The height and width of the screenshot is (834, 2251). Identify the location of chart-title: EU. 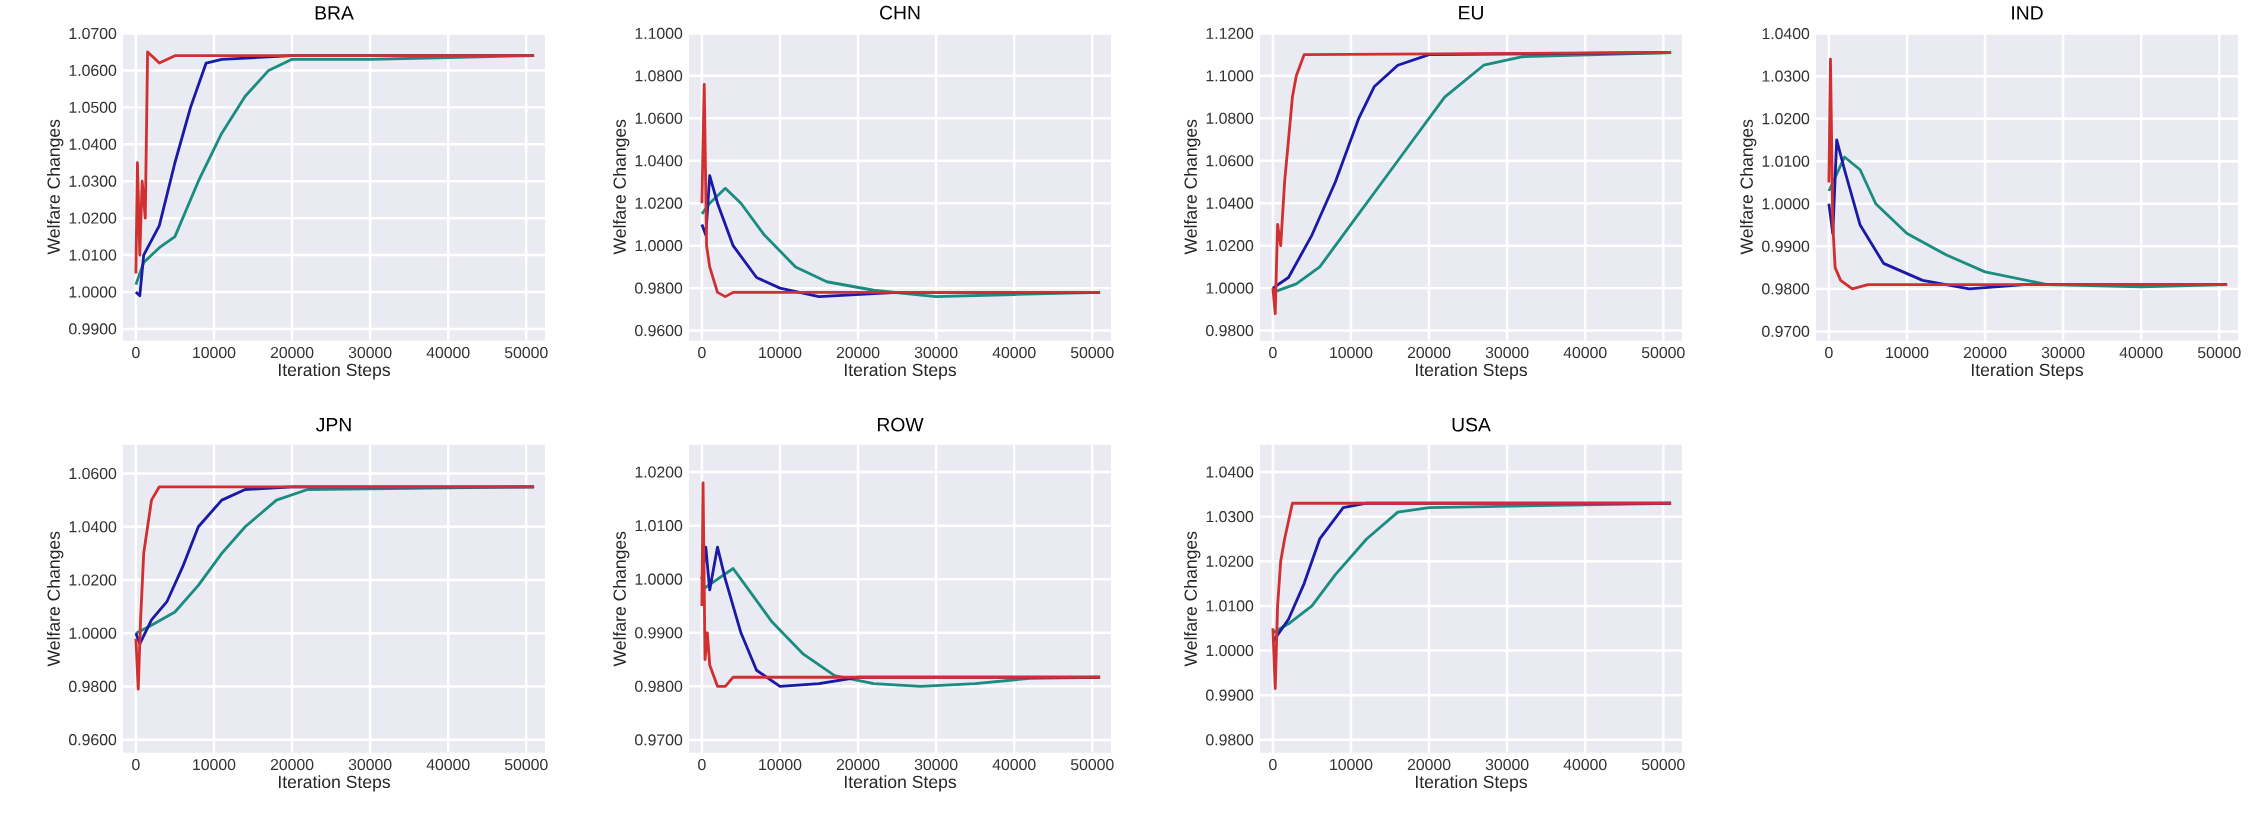
(1471, 13).